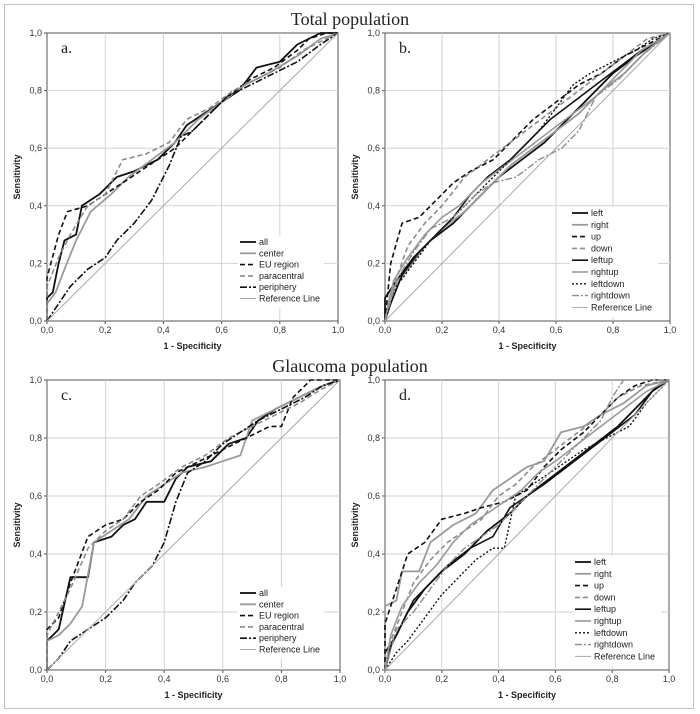 This screenshot has width=700, height=714. Describe the element at coordinates (605, 597) in the screenshot. I see `legend-label: down` at that location.